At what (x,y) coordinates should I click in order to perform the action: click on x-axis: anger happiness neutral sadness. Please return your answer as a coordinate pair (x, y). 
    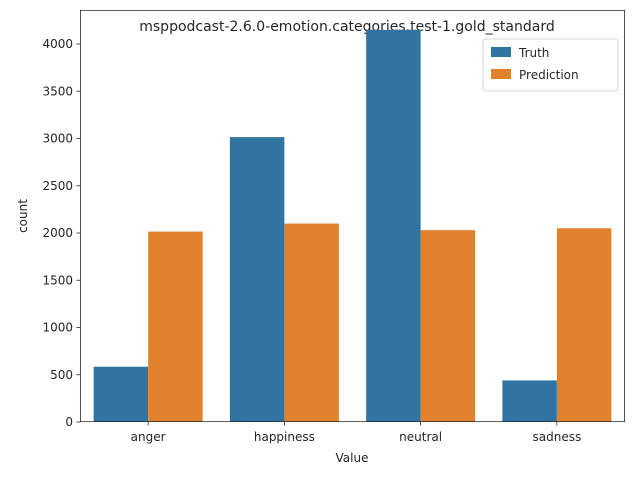
    Looking at the image, I should click on (356, 433).